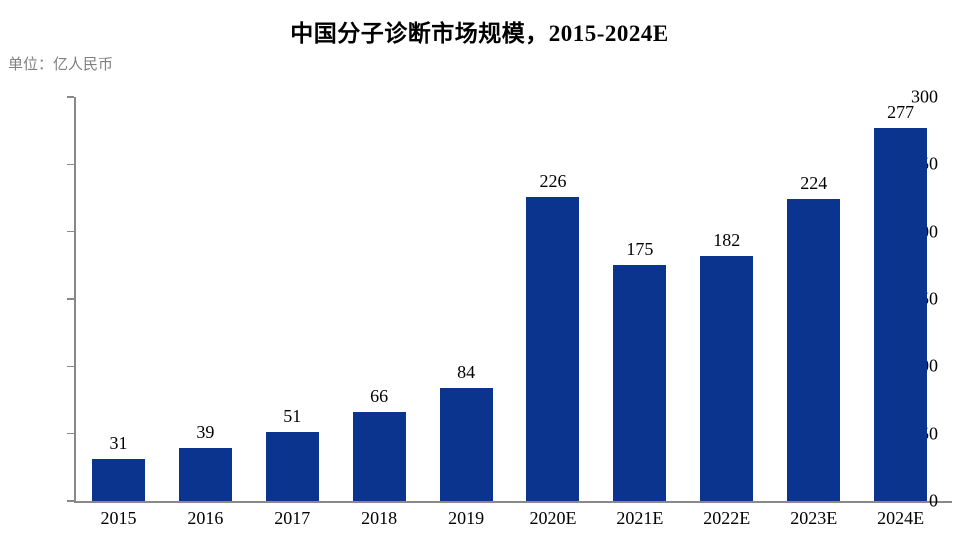 Image resolution: width=959 pixels, height=537 pixels. I want to click on bar-slot-2019: 84, so click(466, 299).